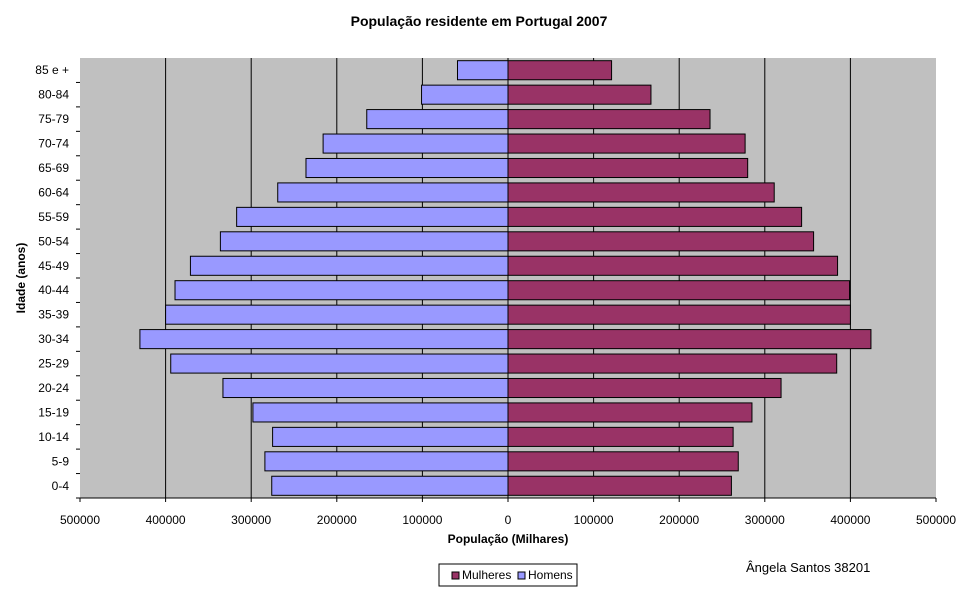  I want to click on y-tick-label: 50-54, so click(53, 241).